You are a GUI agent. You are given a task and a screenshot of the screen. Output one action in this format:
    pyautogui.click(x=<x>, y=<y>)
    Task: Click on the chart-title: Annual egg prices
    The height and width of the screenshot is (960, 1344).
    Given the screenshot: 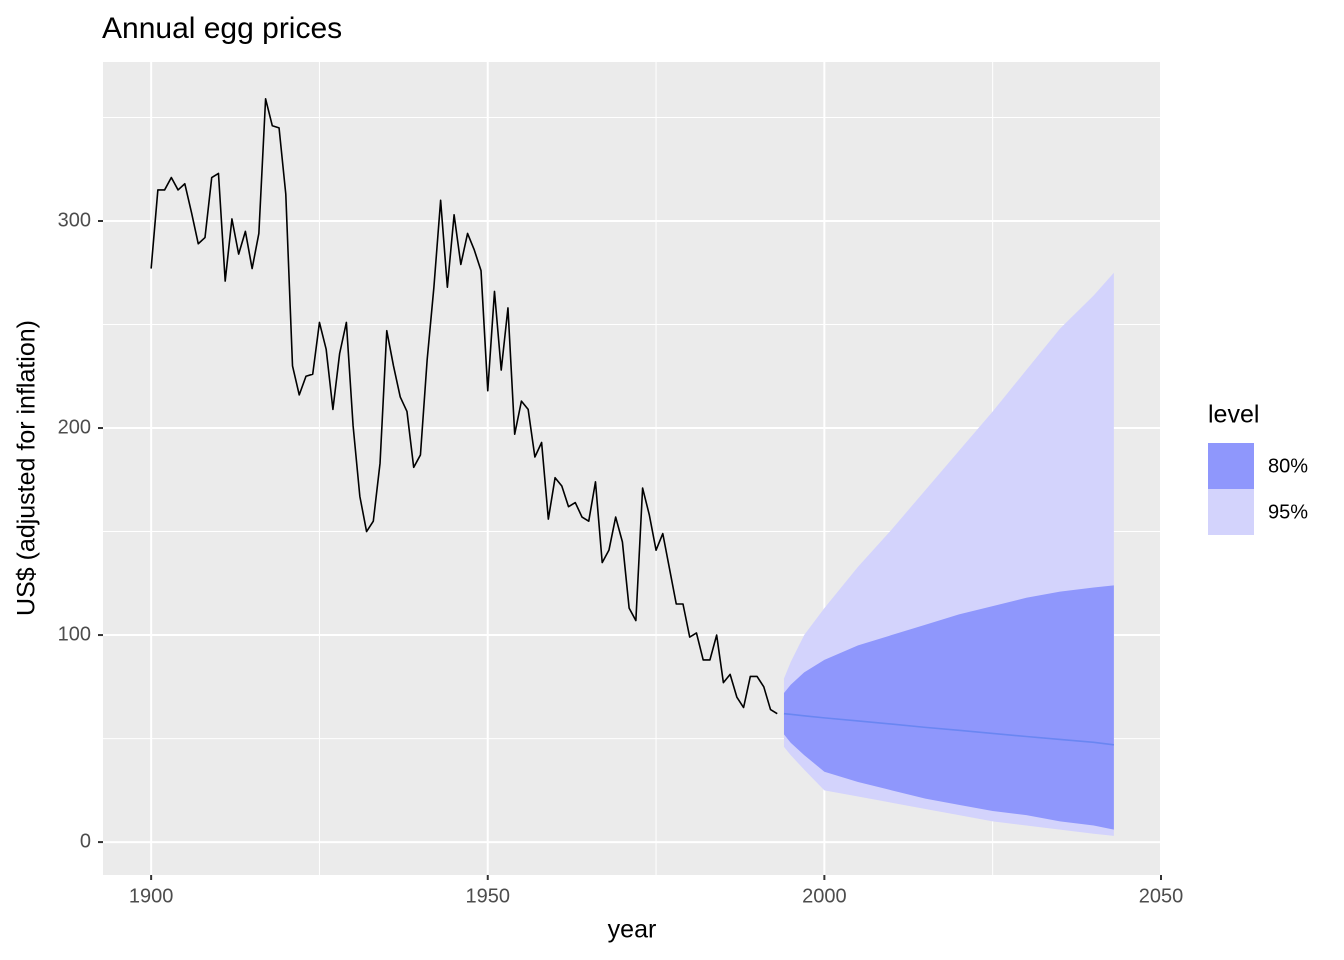 What is the action you would take?
    pyautogui.click(x=222, y=28)
    